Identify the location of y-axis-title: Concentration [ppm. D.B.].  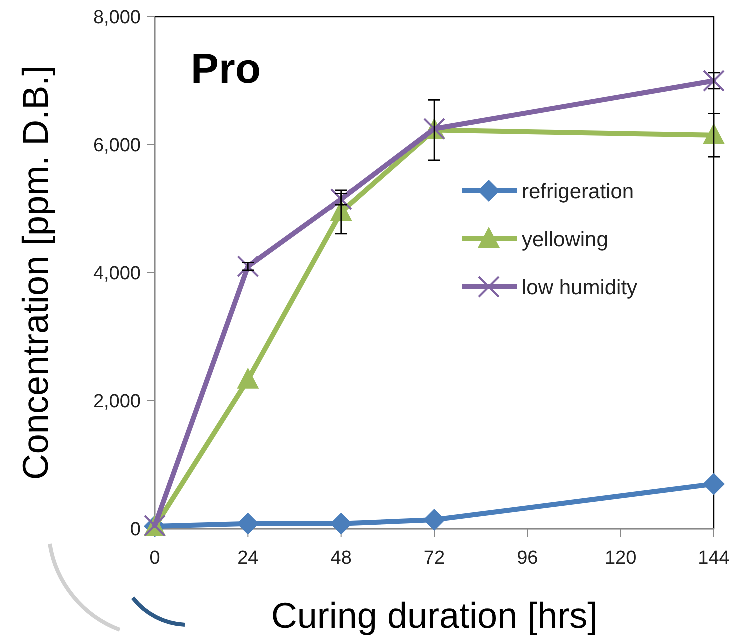
(35, 273).